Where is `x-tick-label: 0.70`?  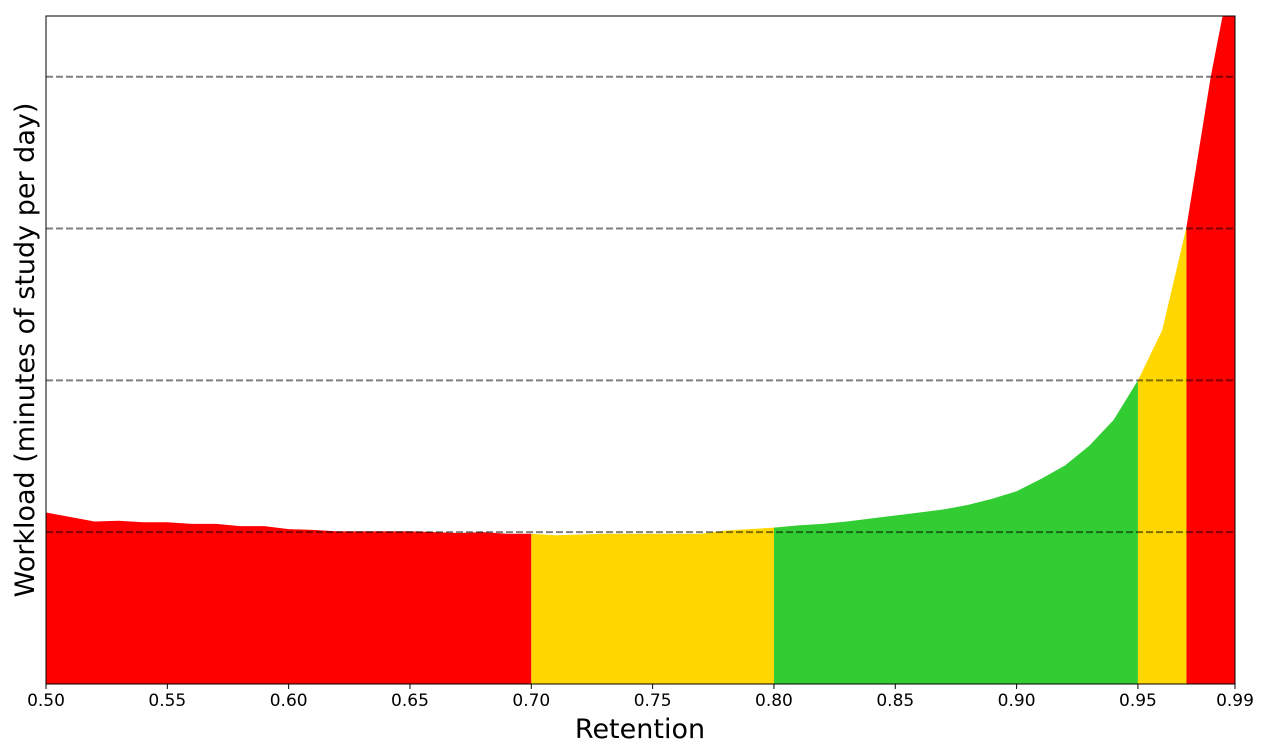
x-tick-label: 0.70 is located at coordinates (531, 701).